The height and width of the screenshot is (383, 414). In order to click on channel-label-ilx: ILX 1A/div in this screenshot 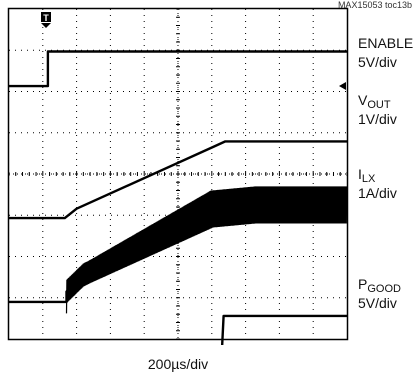, I will do `click(377, 184)`.